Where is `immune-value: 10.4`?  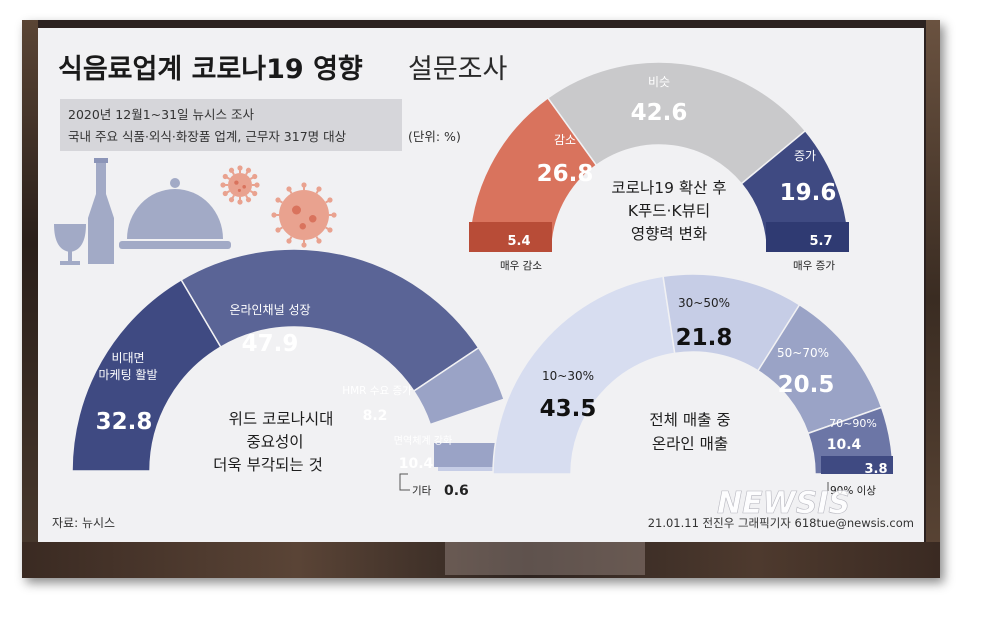
immune-value: 10.4 is located at coordinates (416, 464).